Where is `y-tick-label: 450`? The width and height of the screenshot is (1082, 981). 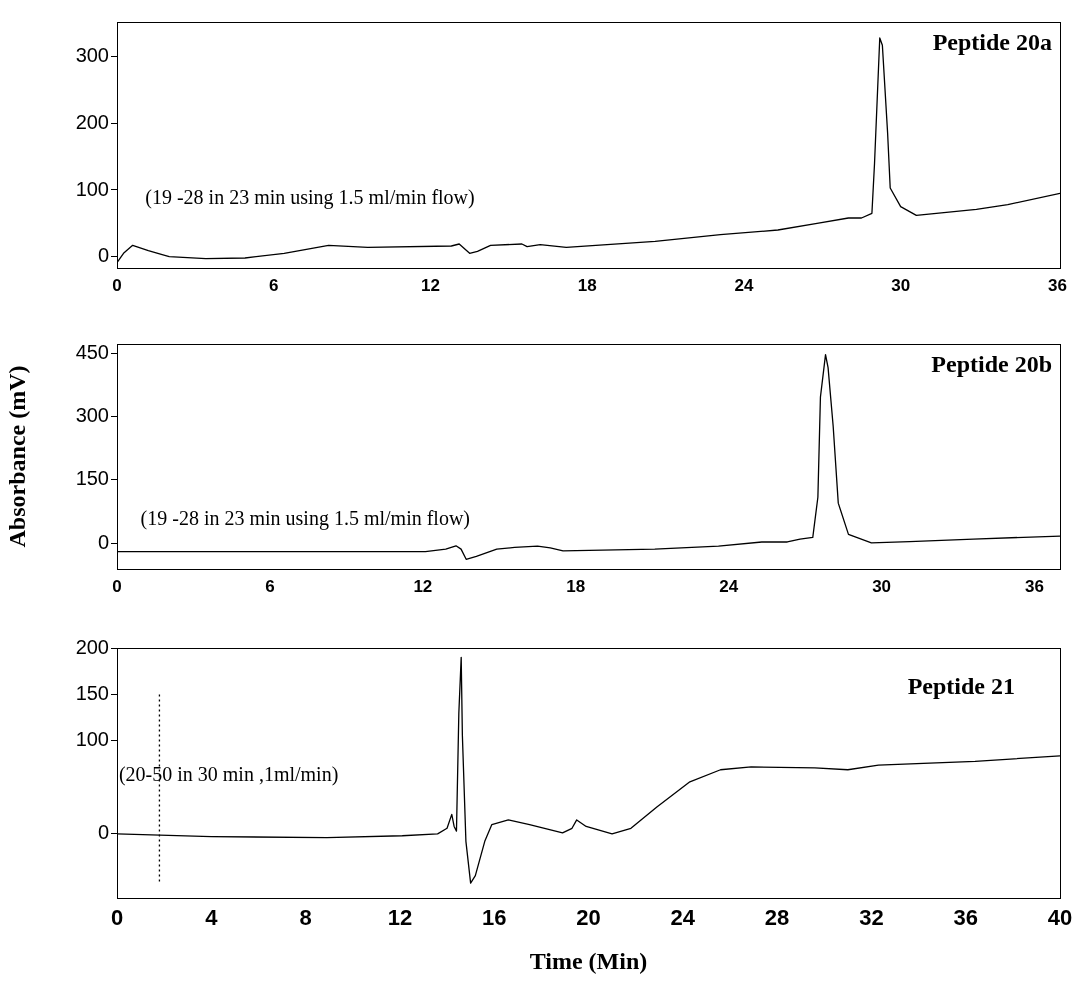 y-tick-label: 450 is located at coordinates (92, 351).